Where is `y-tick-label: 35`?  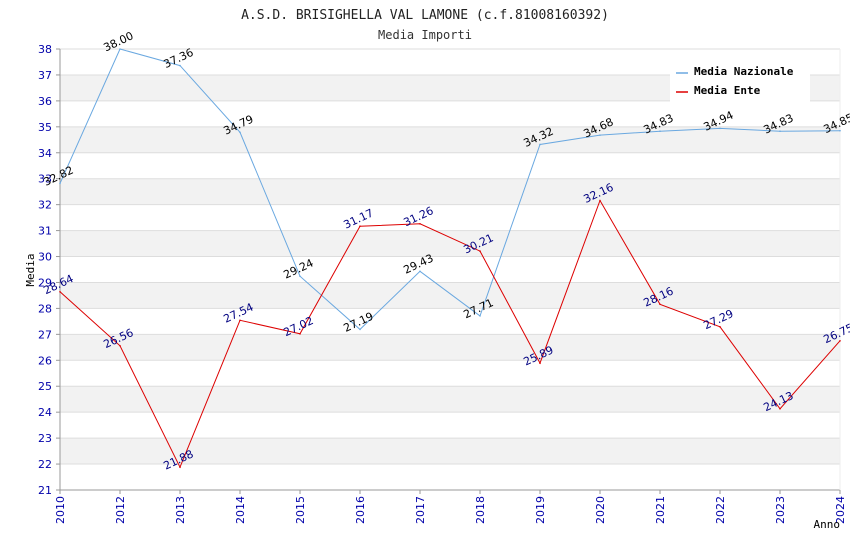
y-tick-label: 35 is located at coordinates (45, 127).